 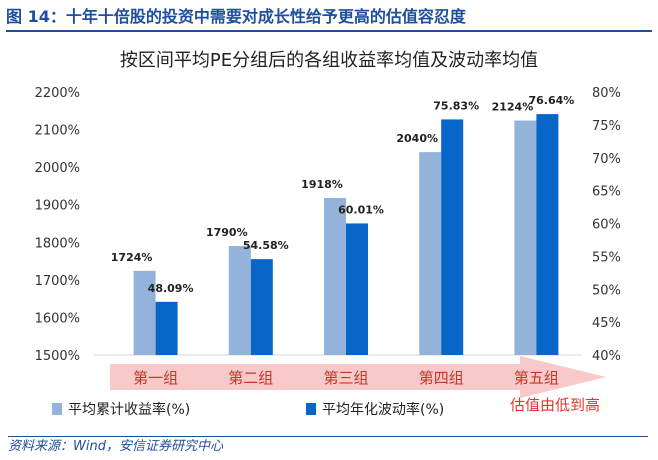 I want to click on right-axis: 40% 45% 50% 55% 60% 65% 70% 75% 80%, so click(x=606, y=225).